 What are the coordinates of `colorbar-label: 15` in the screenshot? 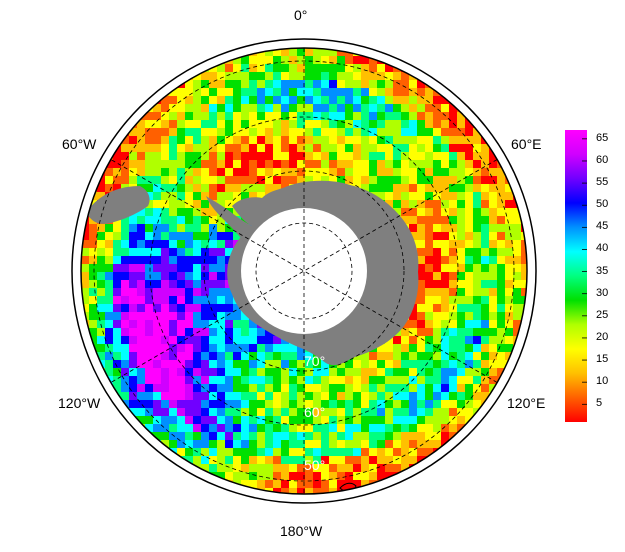 It's located at (602, 359).